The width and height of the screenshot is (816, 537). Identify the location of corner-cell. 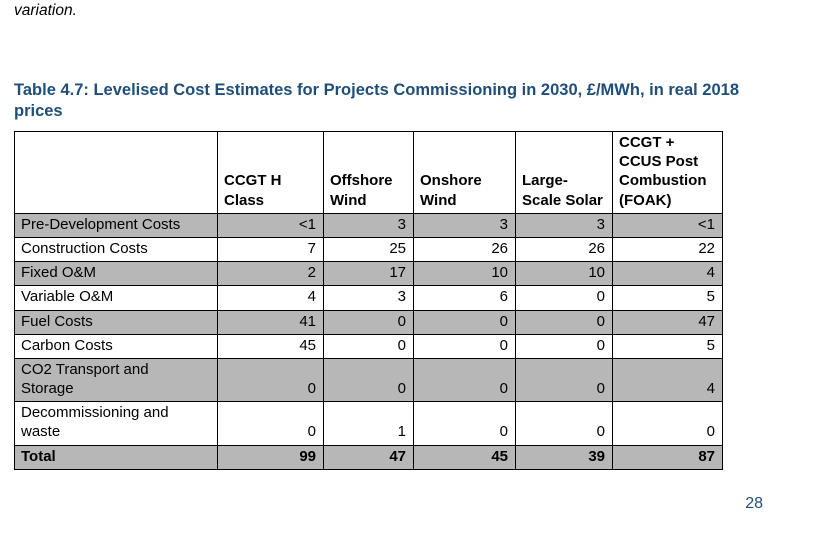
(116, 172).